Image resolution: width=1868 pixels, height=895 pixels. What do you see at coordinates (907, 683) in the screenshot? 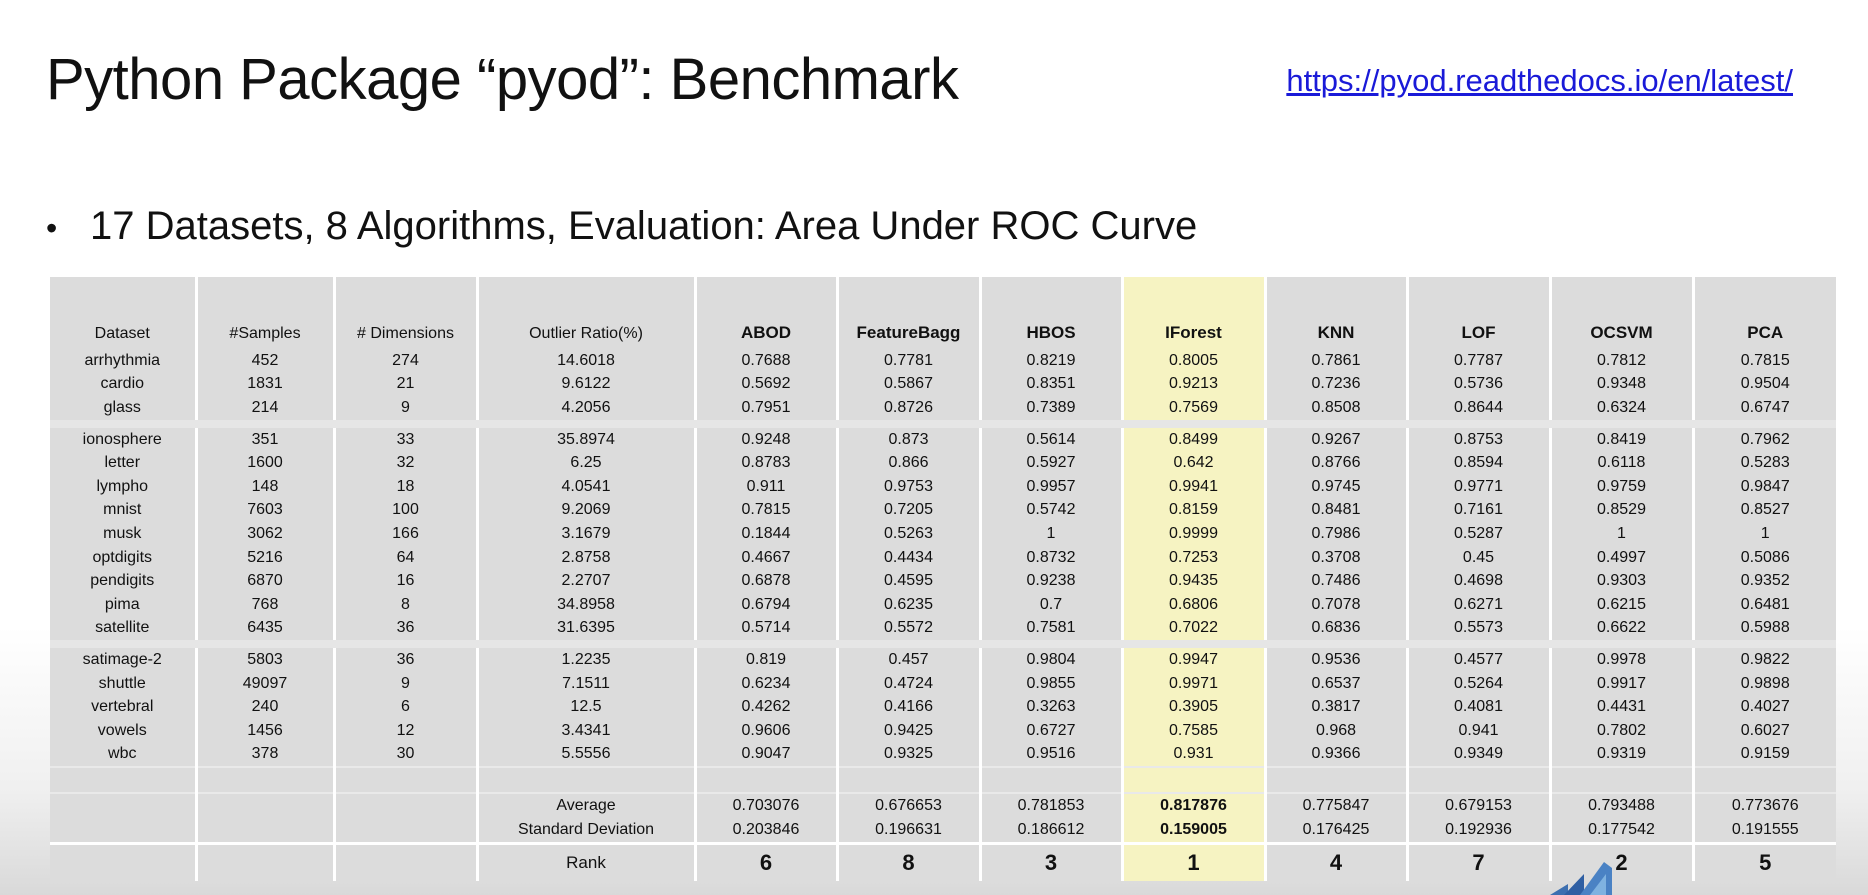
I see `table-cell: 0.4724` at bounding box center [907, 683].